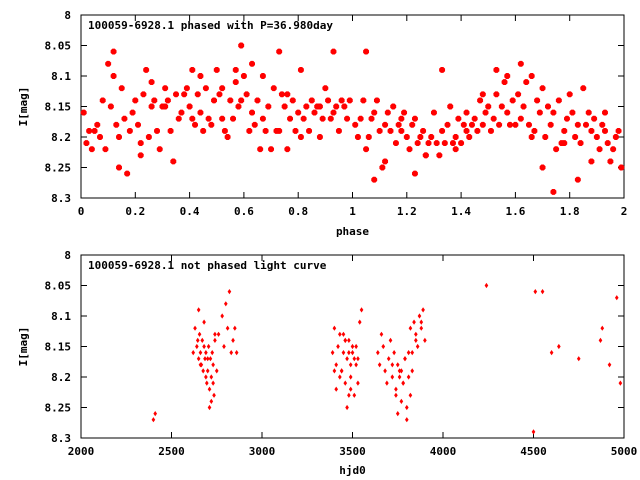 The height and width of the screenshot is (480, 640). What do you see at coordinates (298, 211) in the screenshot?
I see `x-tick-label: 0.8` at bounding box center [298, 211].